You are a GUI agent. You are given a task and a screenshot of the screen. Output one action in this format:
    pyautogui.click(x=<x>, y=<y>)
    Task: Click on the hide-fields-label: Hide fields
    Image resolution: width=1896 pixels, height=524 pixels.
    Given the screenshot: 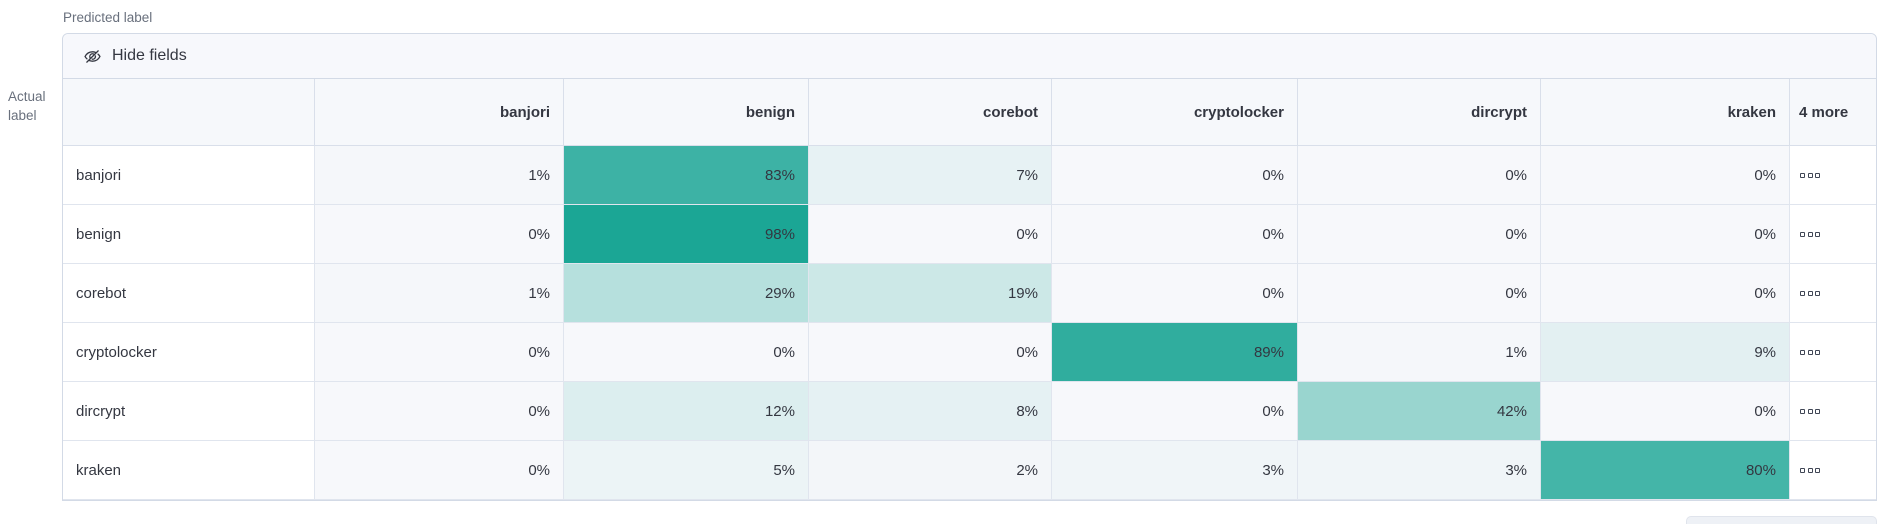 What is the action you would take?
    pyautogui.click(x=149, y=55)
    